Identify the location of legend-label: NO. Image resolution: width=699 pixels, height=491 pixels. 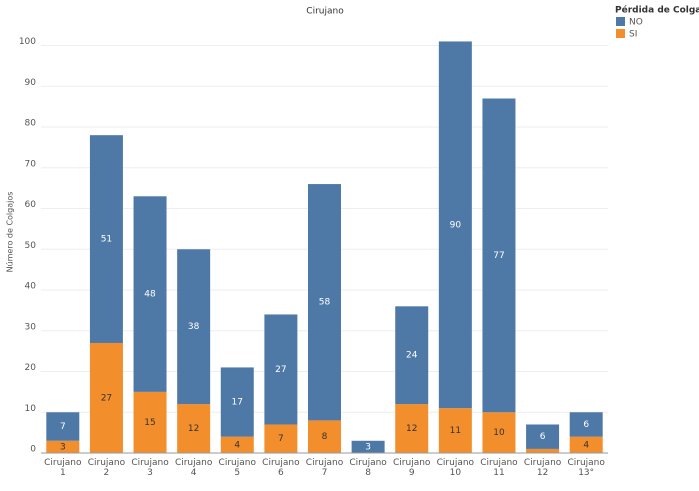
(636, 23).